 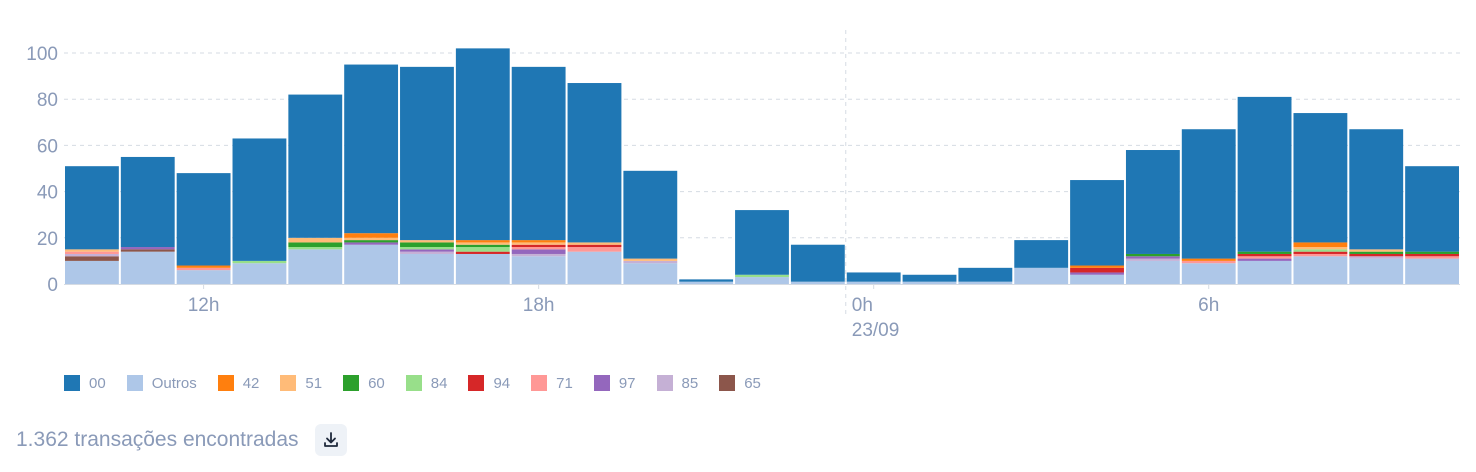 What do you see at coordinates (314, 383) in the screenshot?
I see `legend-label: 51` at bounding box center [314, 383].